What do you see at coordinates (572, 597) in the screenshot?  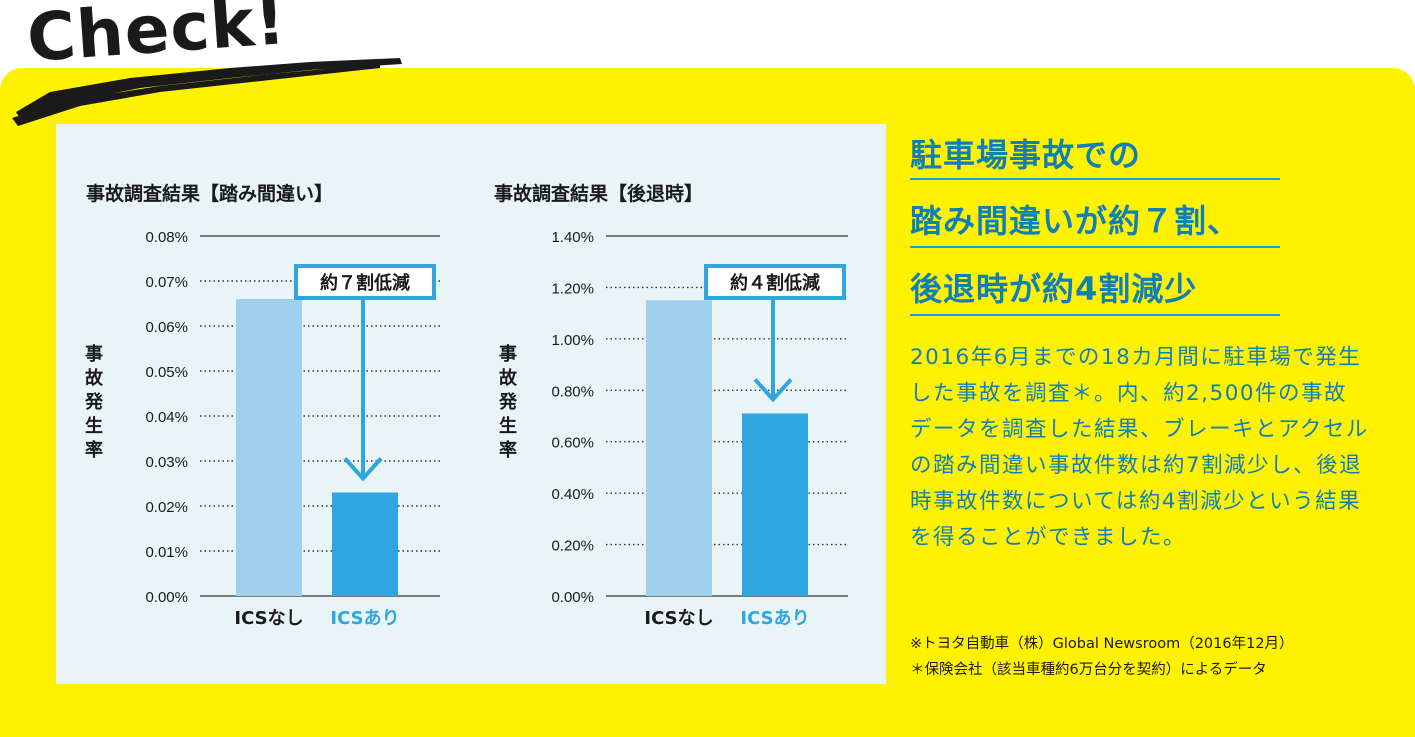 I see `y-tick-label-1-0: 0.00%` at bounding box center [572, 597].